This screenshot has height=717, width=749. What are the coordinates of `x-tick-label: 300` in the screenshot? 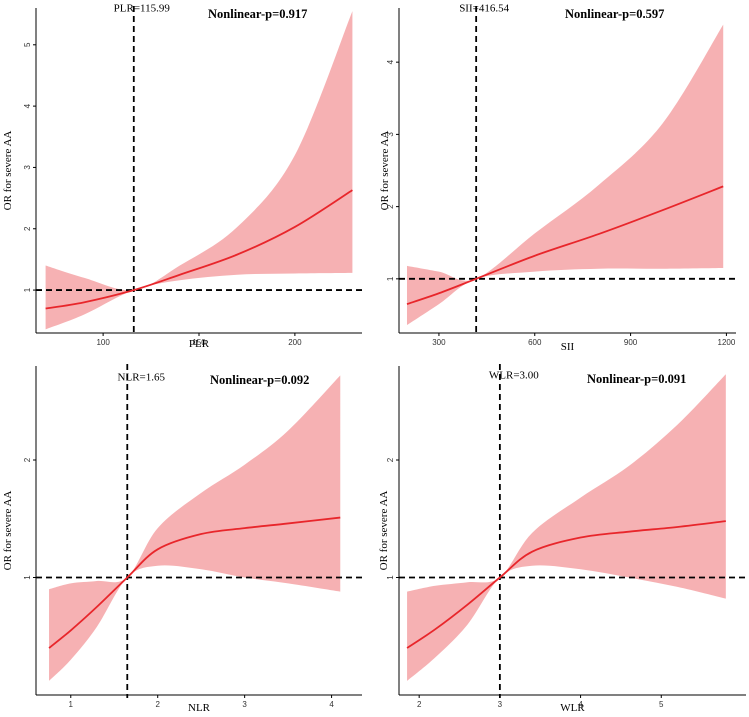 It's located at (439, 342).